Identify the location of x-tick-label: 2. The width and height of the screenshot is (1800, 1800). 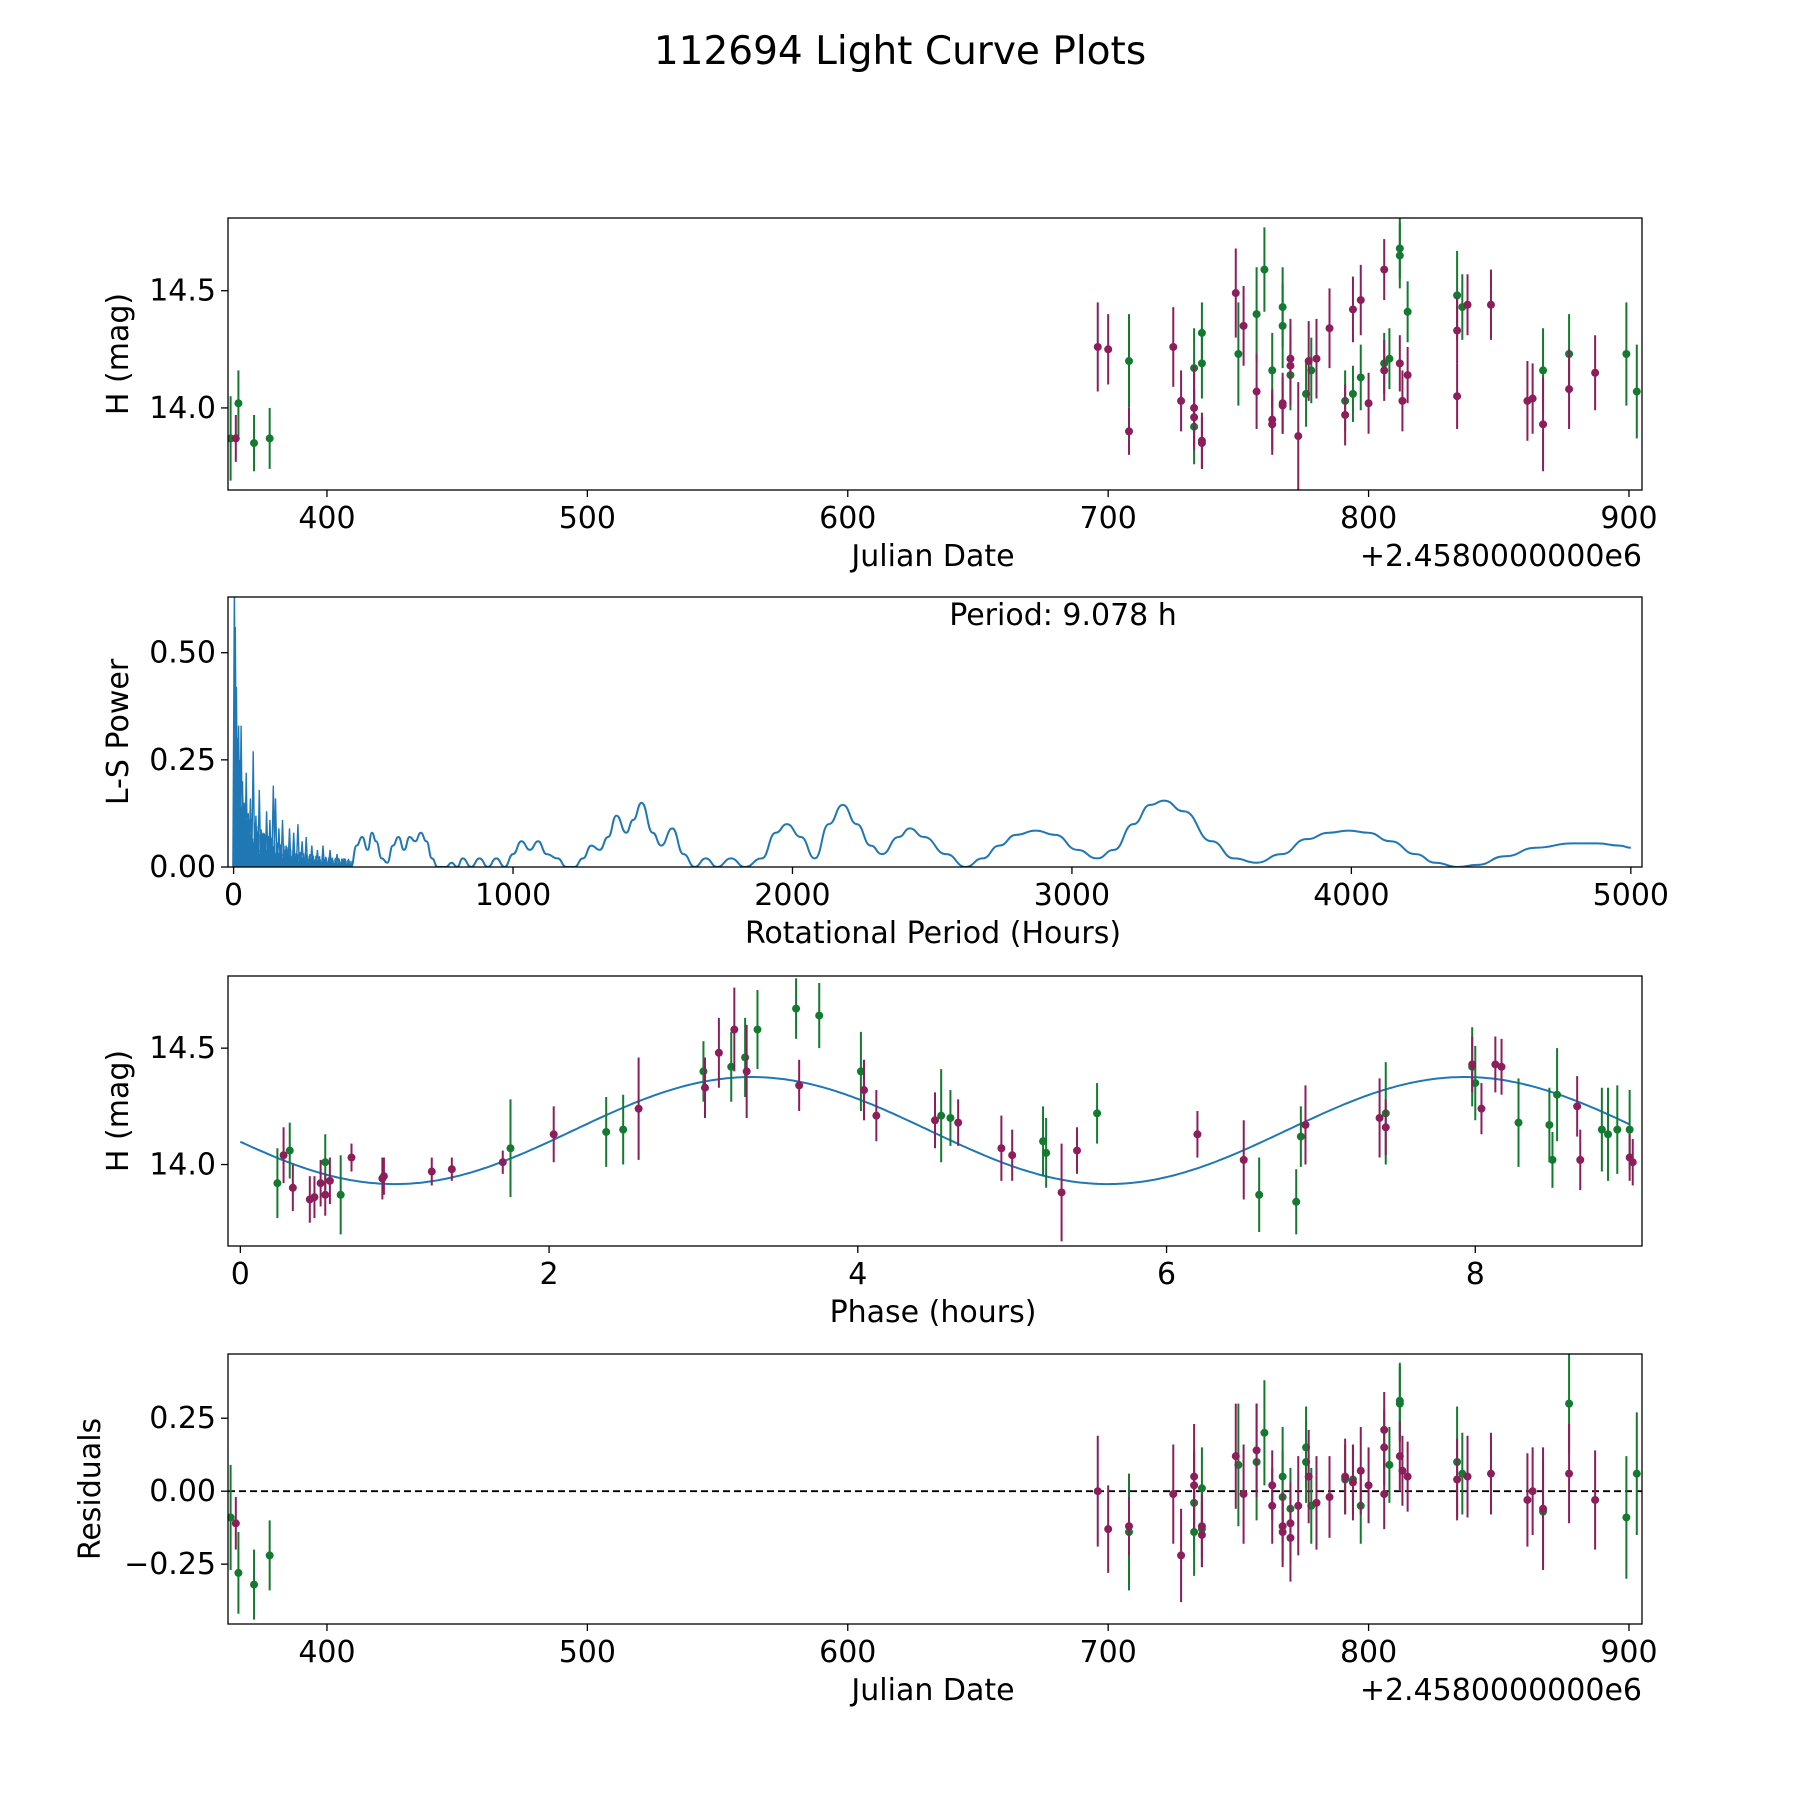
(549, 1274).